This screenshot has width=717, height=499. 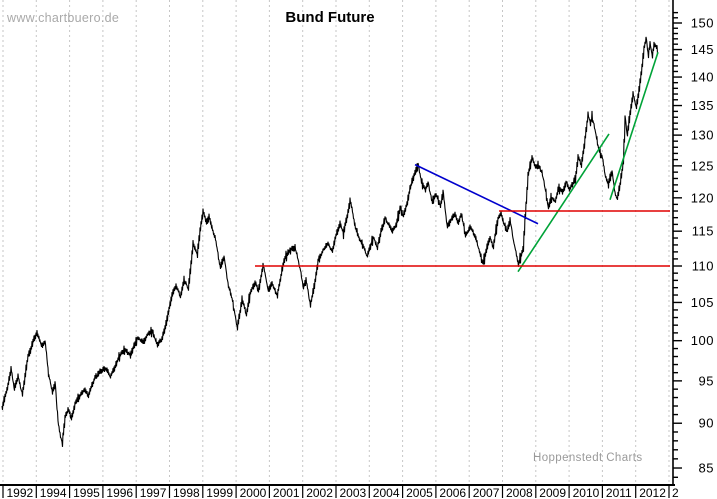 I want to click on uptrend-line-long, so click(x=563, y=203).